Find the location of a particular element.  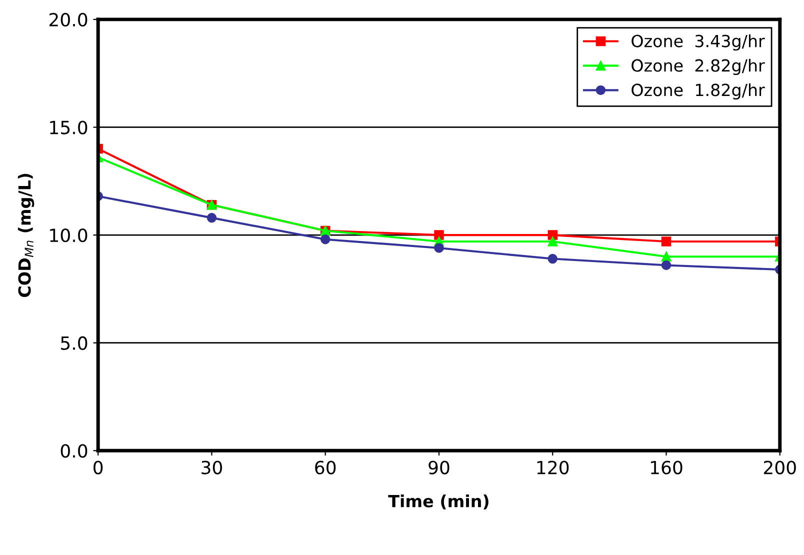

x-tick-label: 90 is located at coordinates (439, 467).